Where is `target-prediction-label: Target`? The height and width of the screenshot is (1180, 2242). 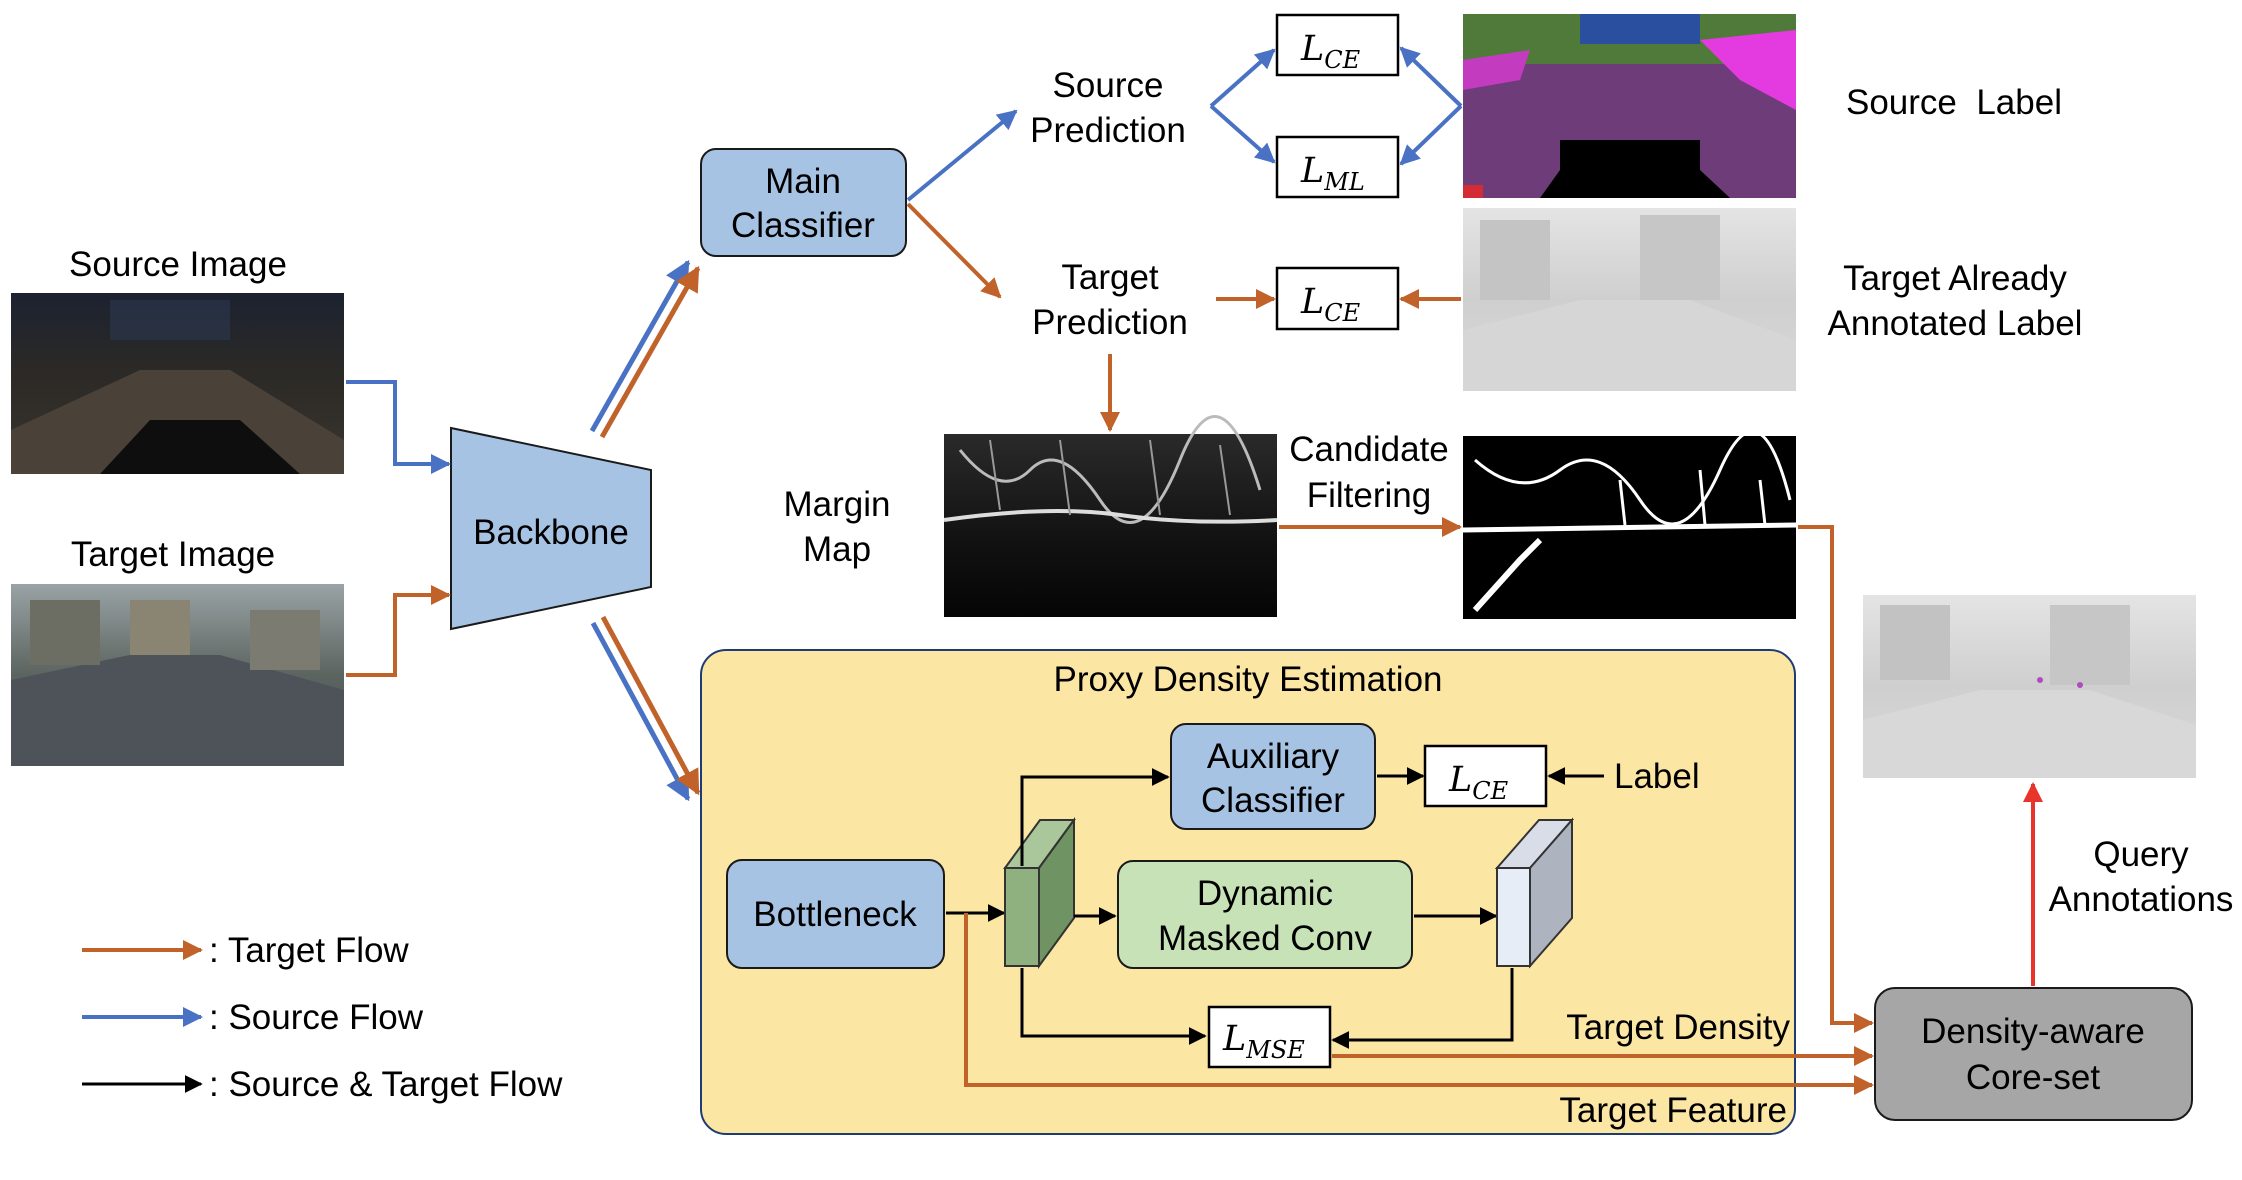
target-prediction-label: Target is located at coordinates (1110, 277).